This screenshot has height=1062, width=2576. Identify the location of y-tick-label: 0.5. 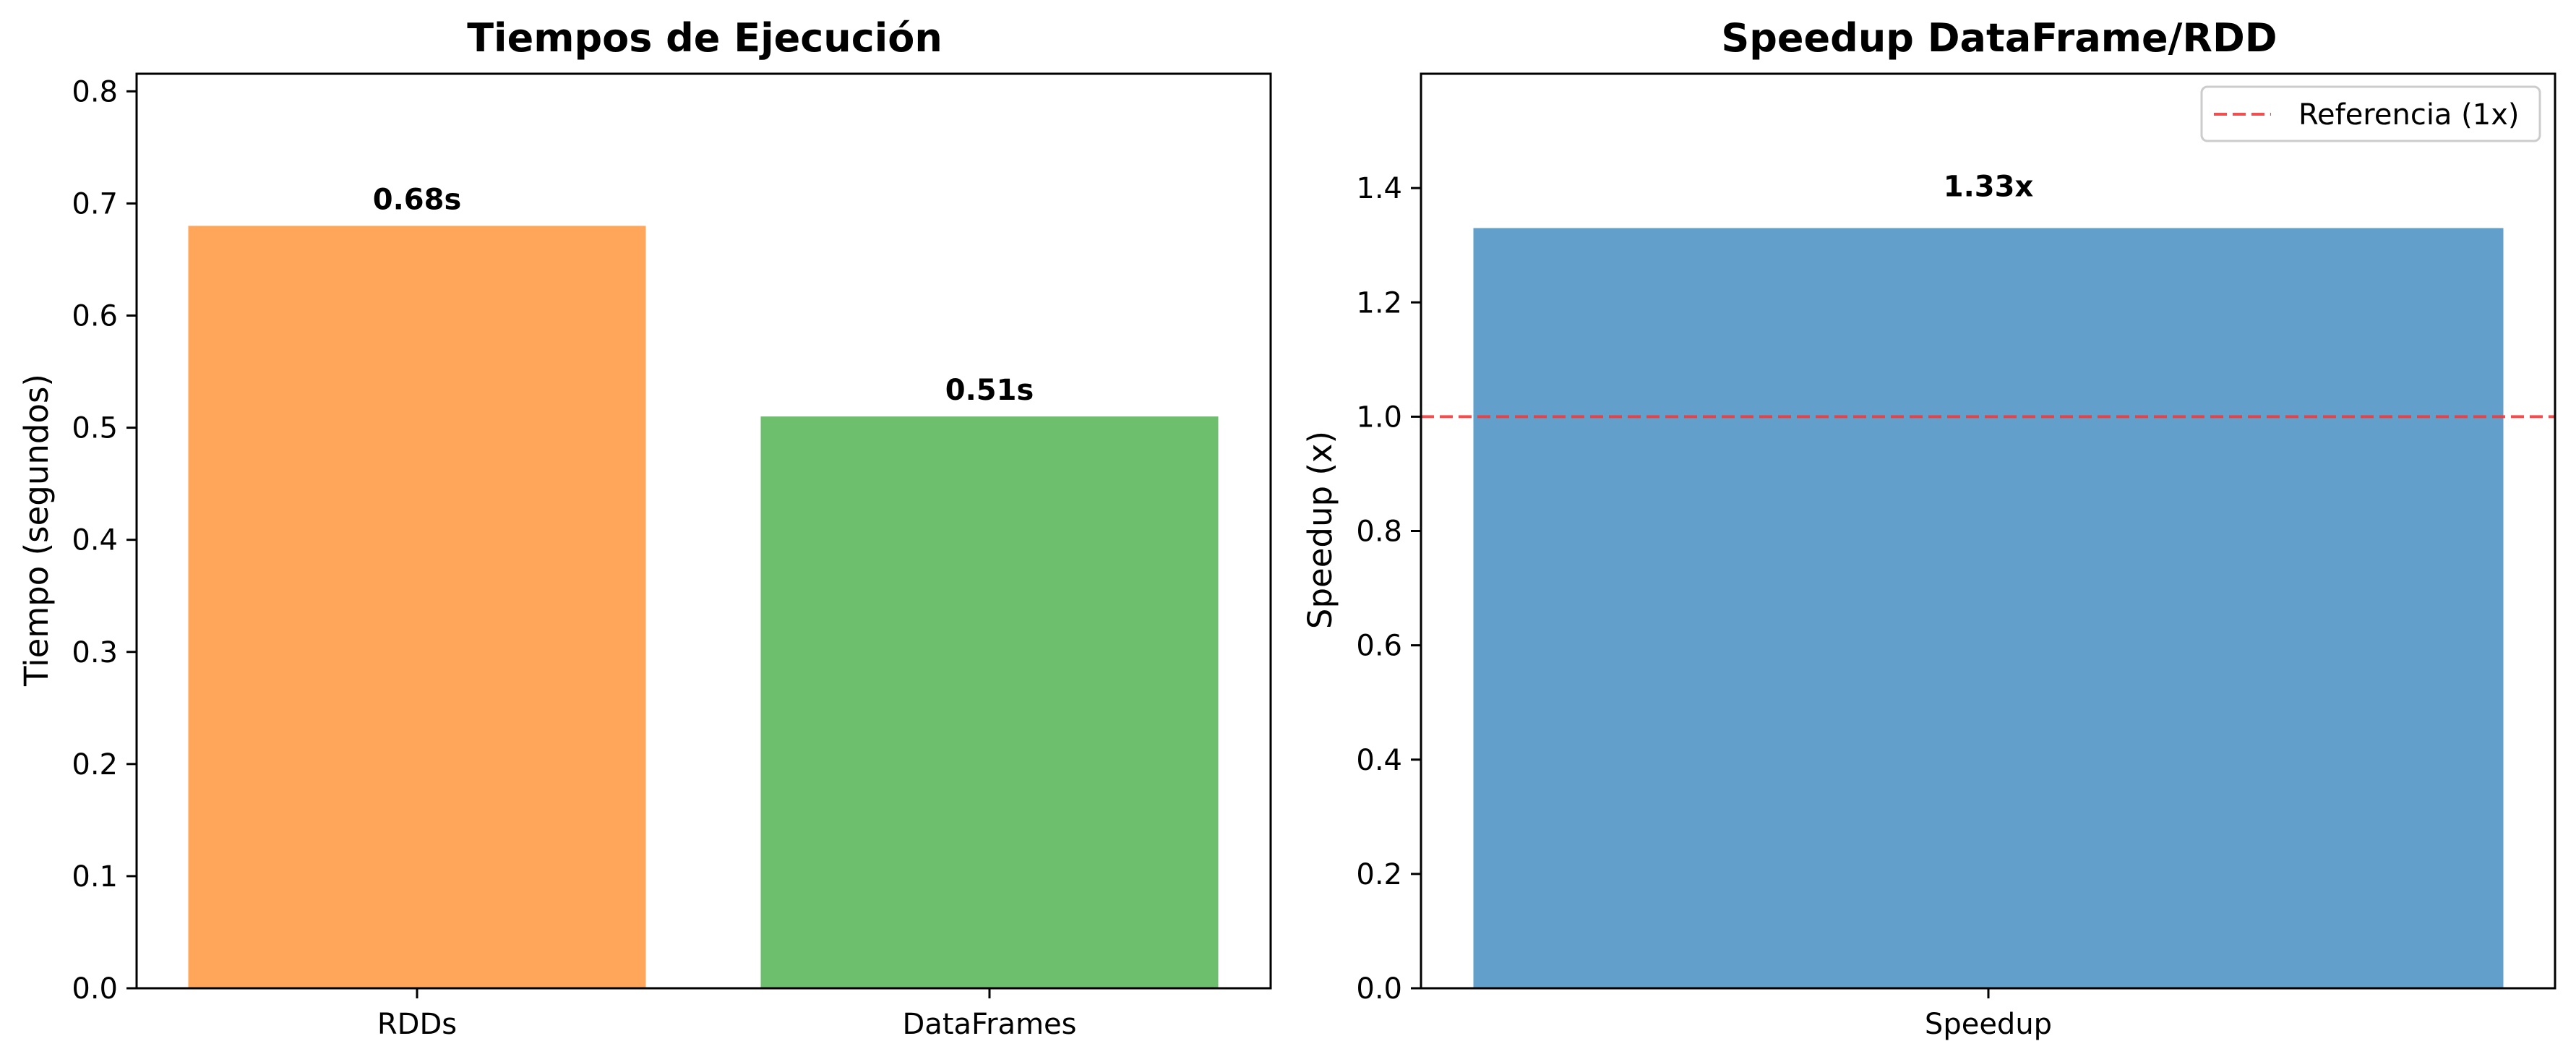
(95, 428).